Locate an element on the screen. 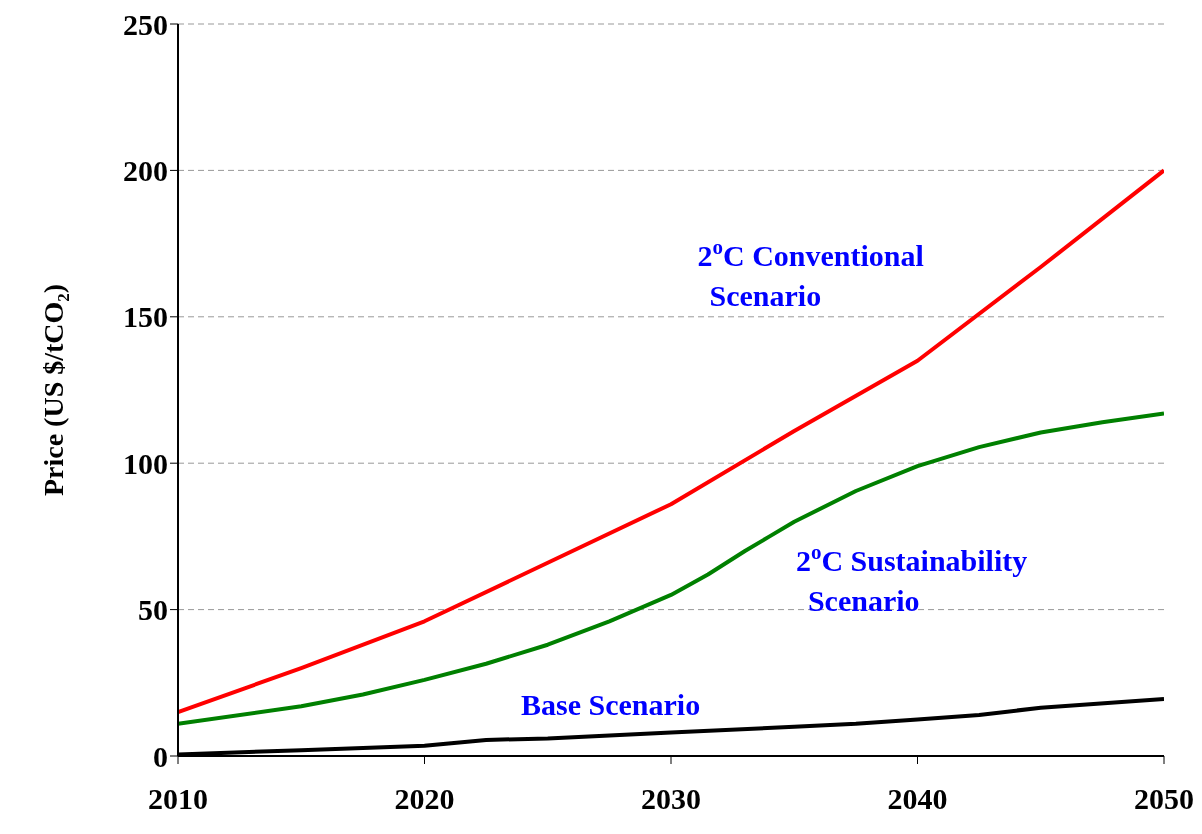  y-tick-label: 200 is located at coordinates (145, 171).